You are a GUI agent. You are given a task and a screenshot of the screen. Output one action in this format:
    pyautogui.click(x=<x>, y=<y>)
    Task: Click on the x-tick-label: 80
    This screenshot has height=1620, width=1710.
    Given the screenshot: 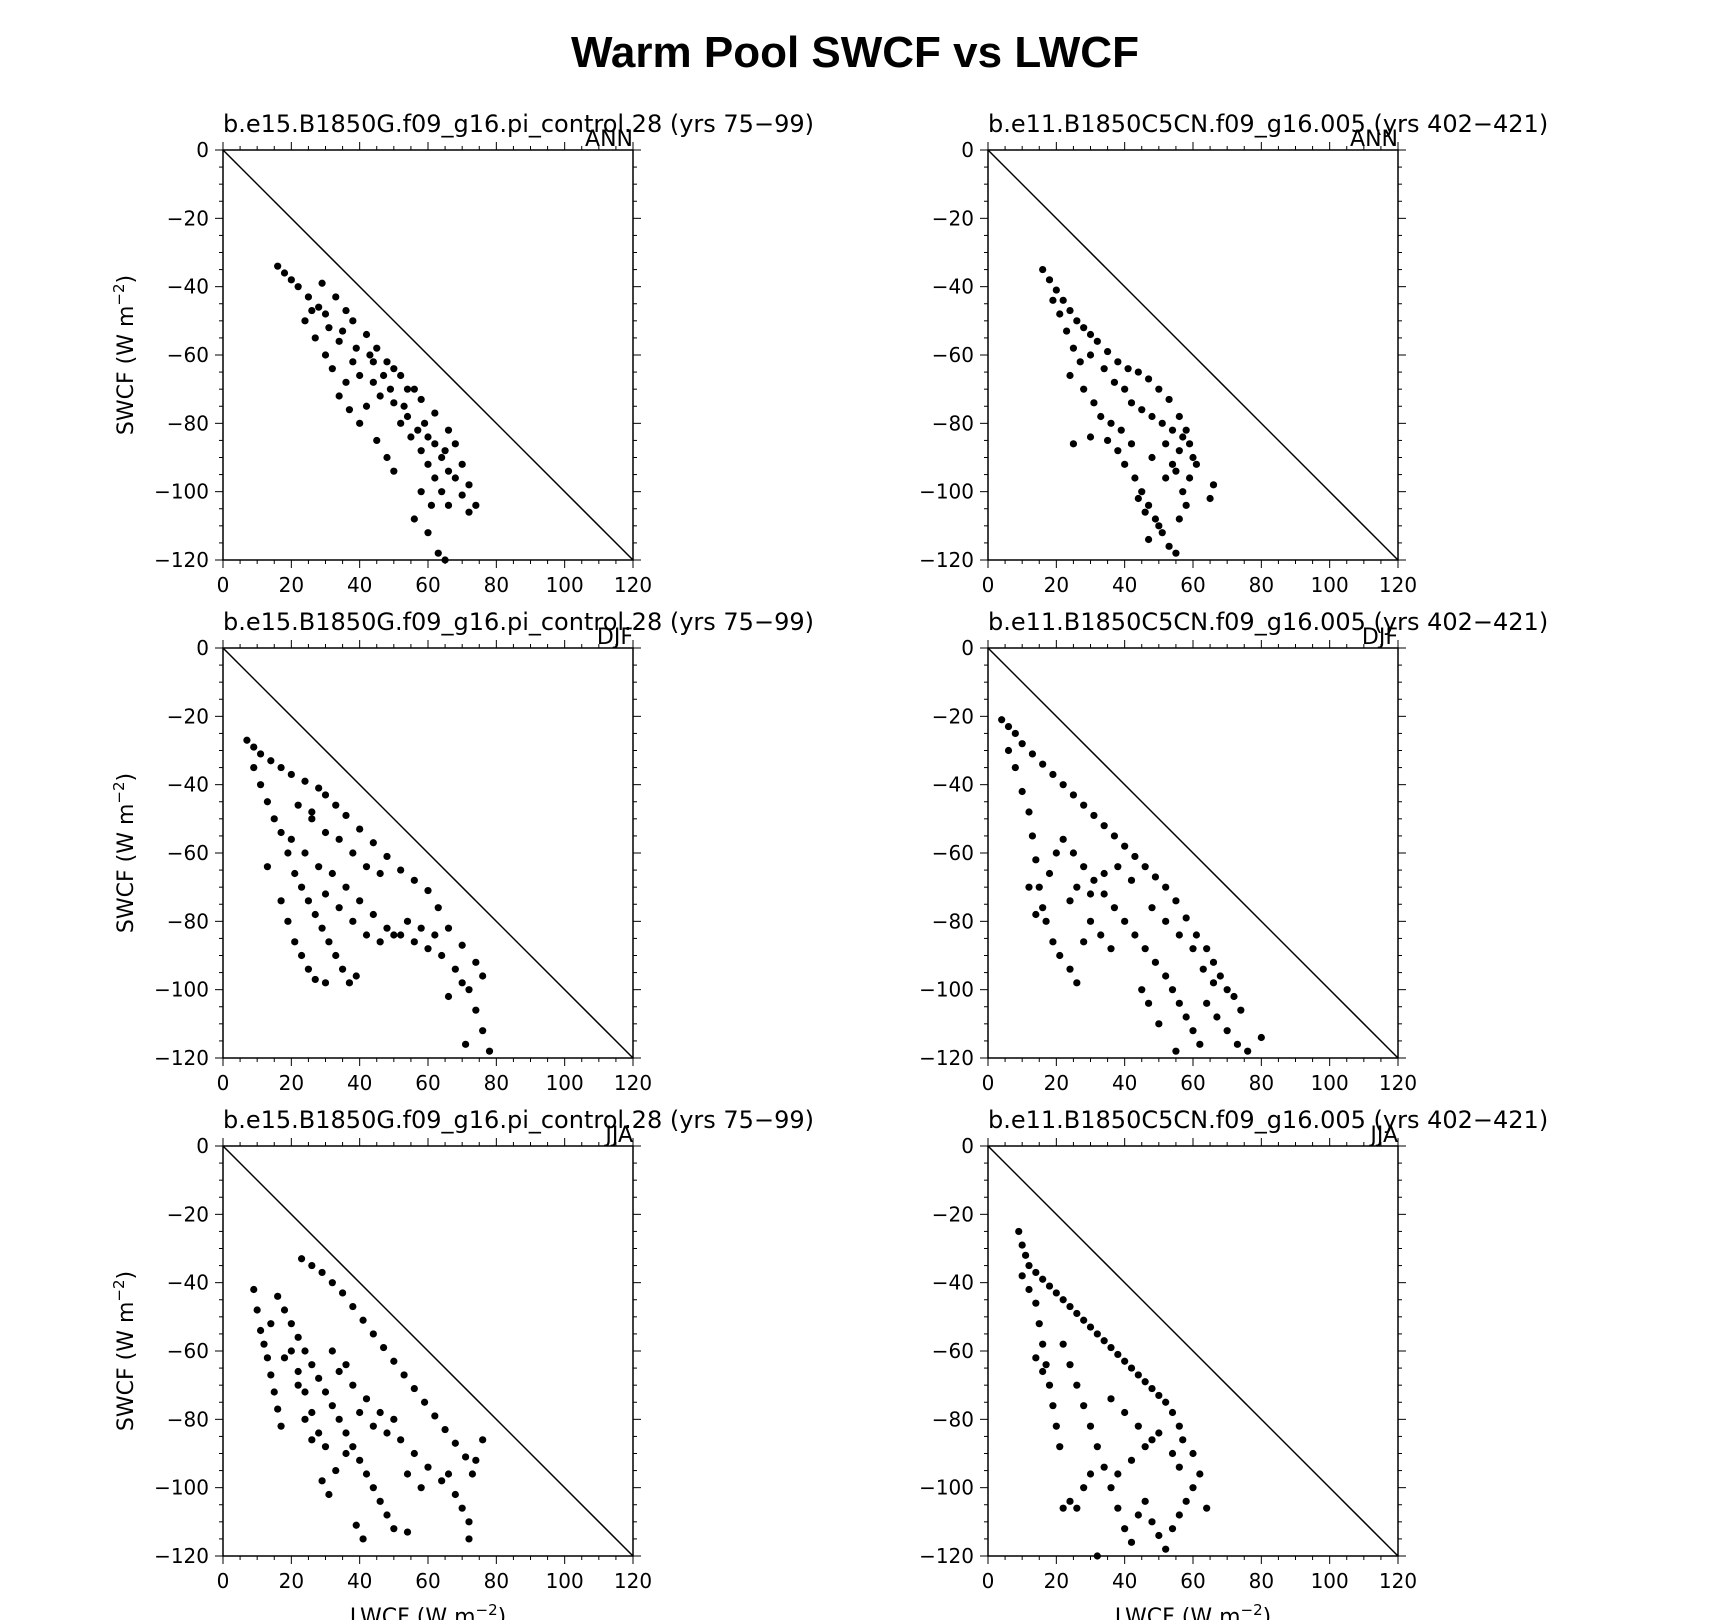 What is the action you would take?
    pyautogui.click(x=1261, y=1083)
    